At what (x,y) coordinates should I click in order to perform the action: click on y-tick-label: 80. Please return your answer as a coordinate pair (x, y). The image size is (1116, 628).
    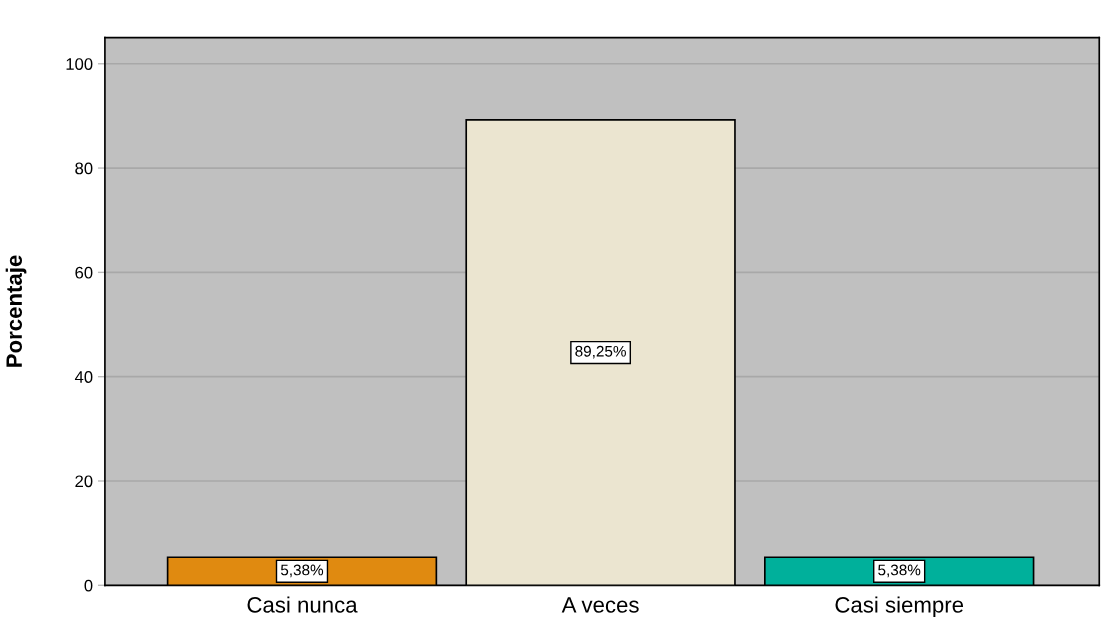
    Looking at the image, I should click on (84, 168).